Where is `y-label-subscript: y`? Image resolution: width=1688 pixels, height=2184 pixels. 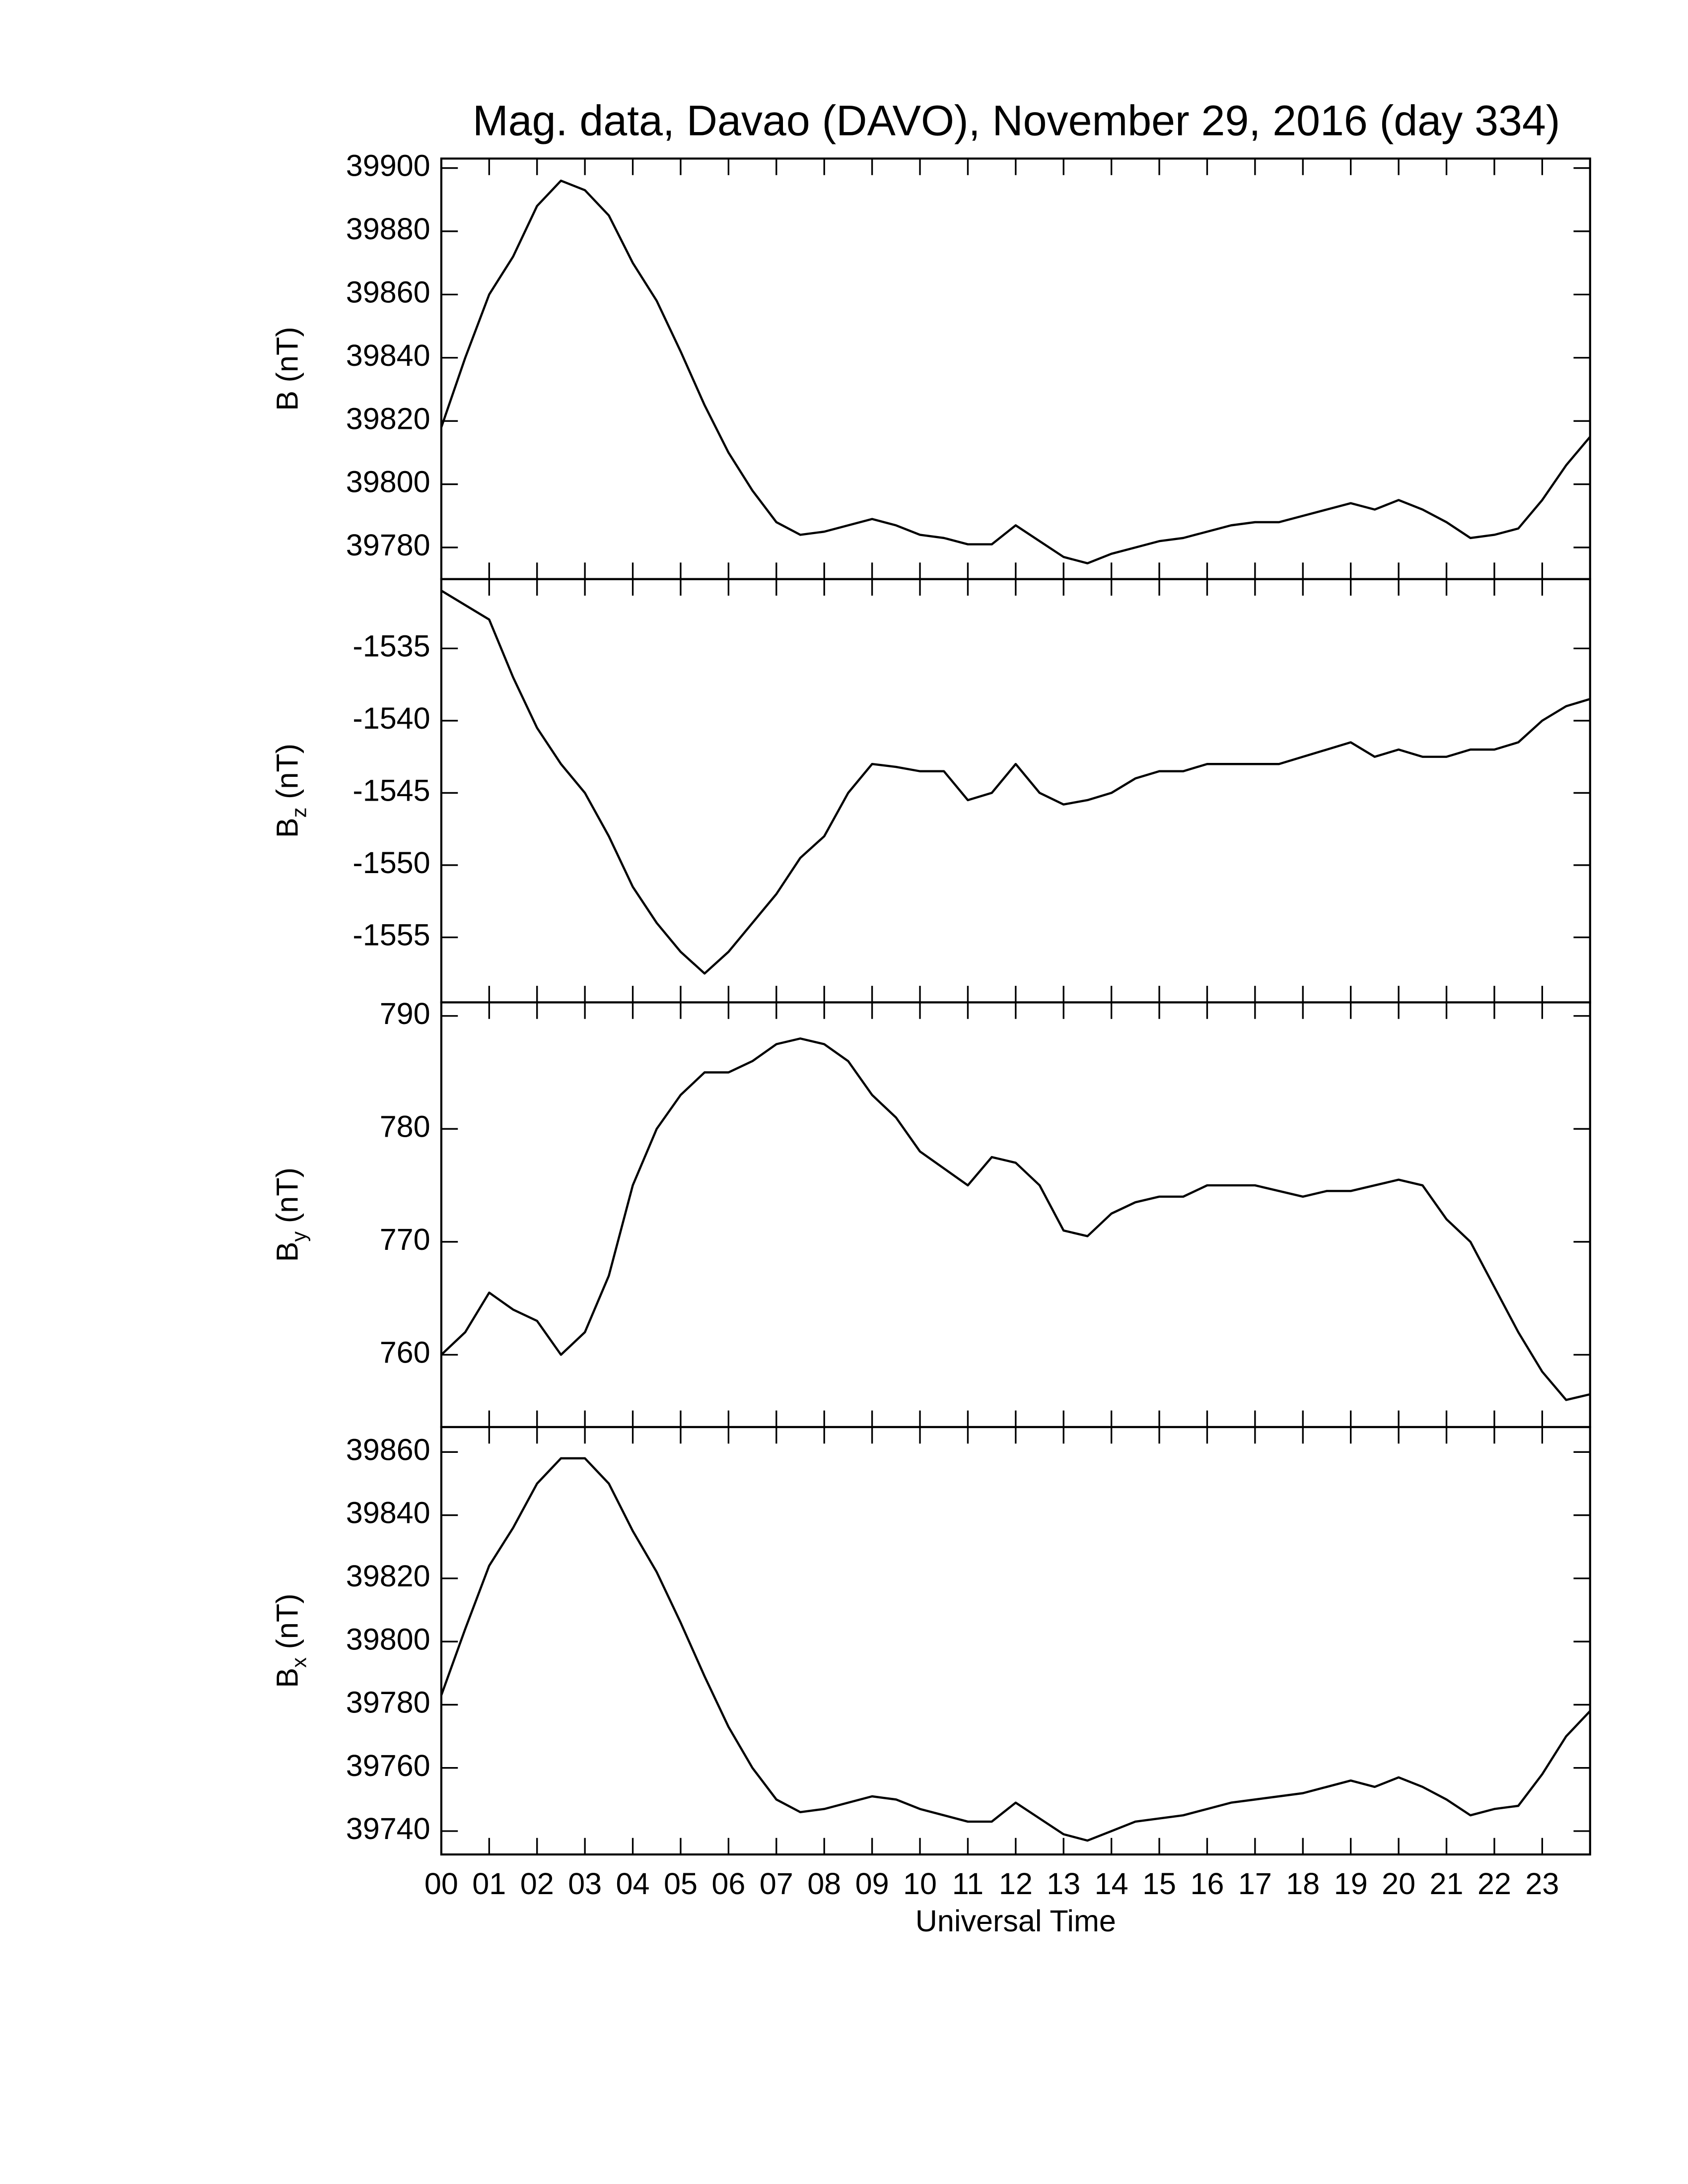 y-label-subscript: y is located at coordinates (299, 1236).